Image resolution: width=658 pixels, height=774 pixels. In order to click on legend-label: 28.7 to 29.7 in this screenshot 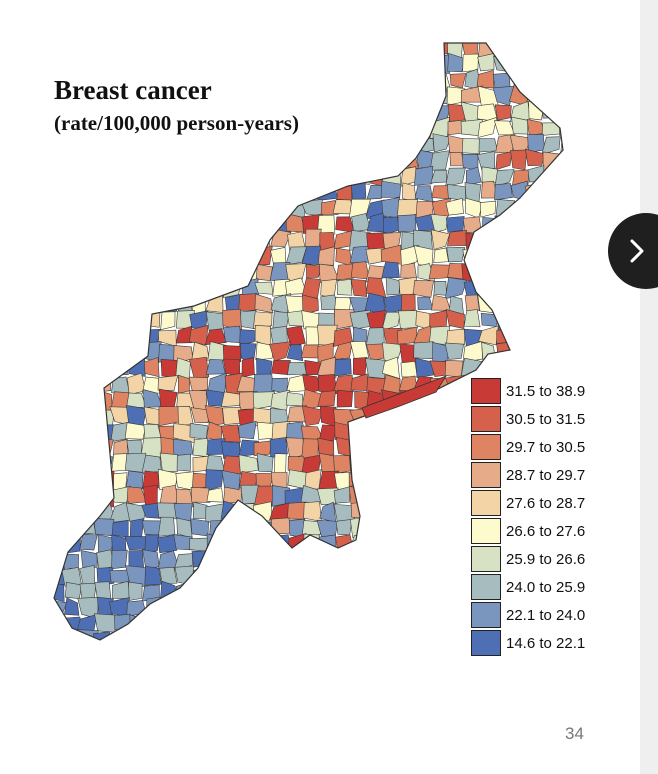, I will do `click(546, 475)`.